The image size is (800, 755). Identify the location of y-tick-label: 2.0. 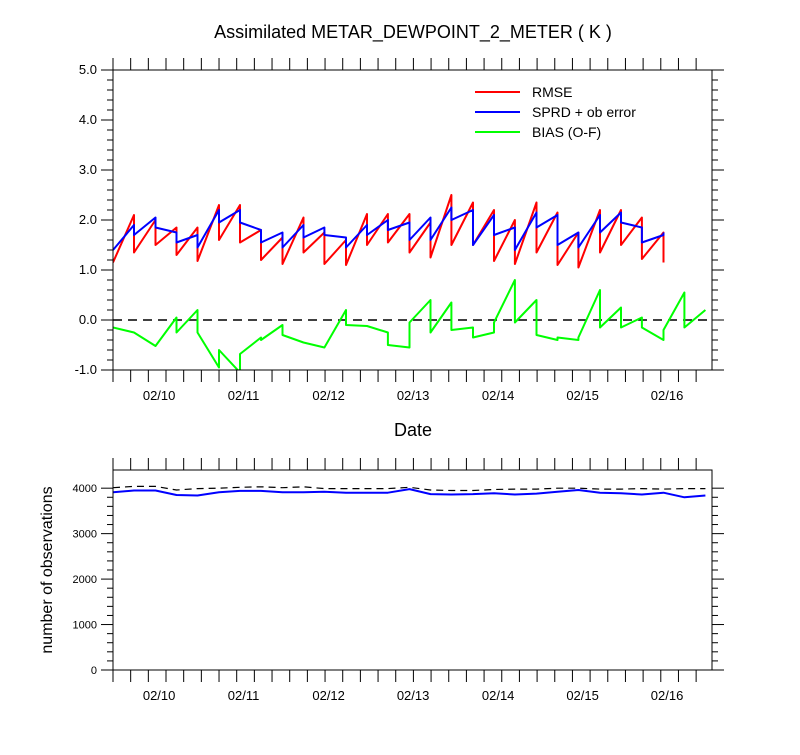
(88, 219).